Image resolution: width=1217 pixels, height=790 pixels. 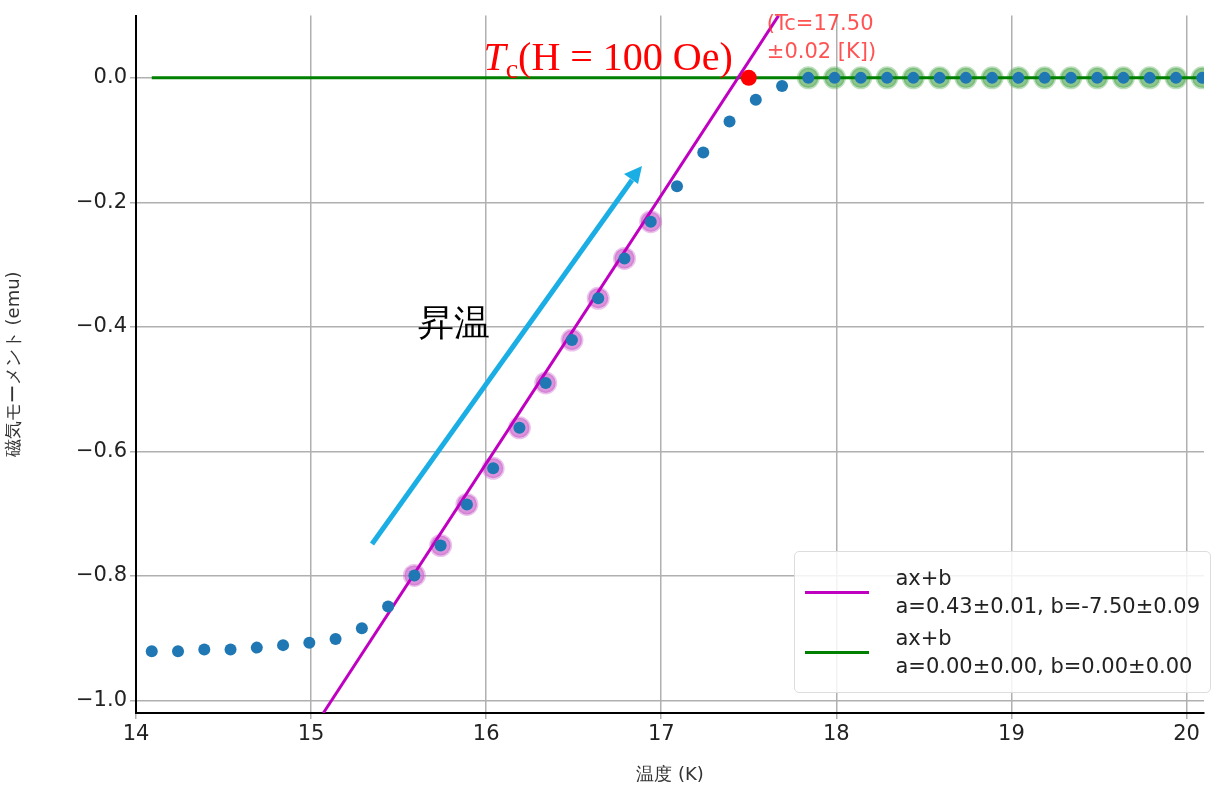 I want to click on x-tick-label: 20, so click(x=1186, y=733).